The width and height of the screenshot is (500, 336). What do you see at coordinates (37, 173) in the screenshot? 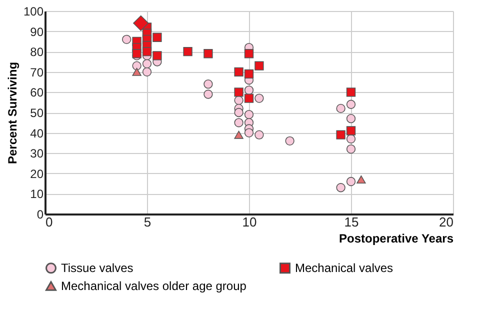
I see `y-tick-label: 20` at bounding box center [37, 173].